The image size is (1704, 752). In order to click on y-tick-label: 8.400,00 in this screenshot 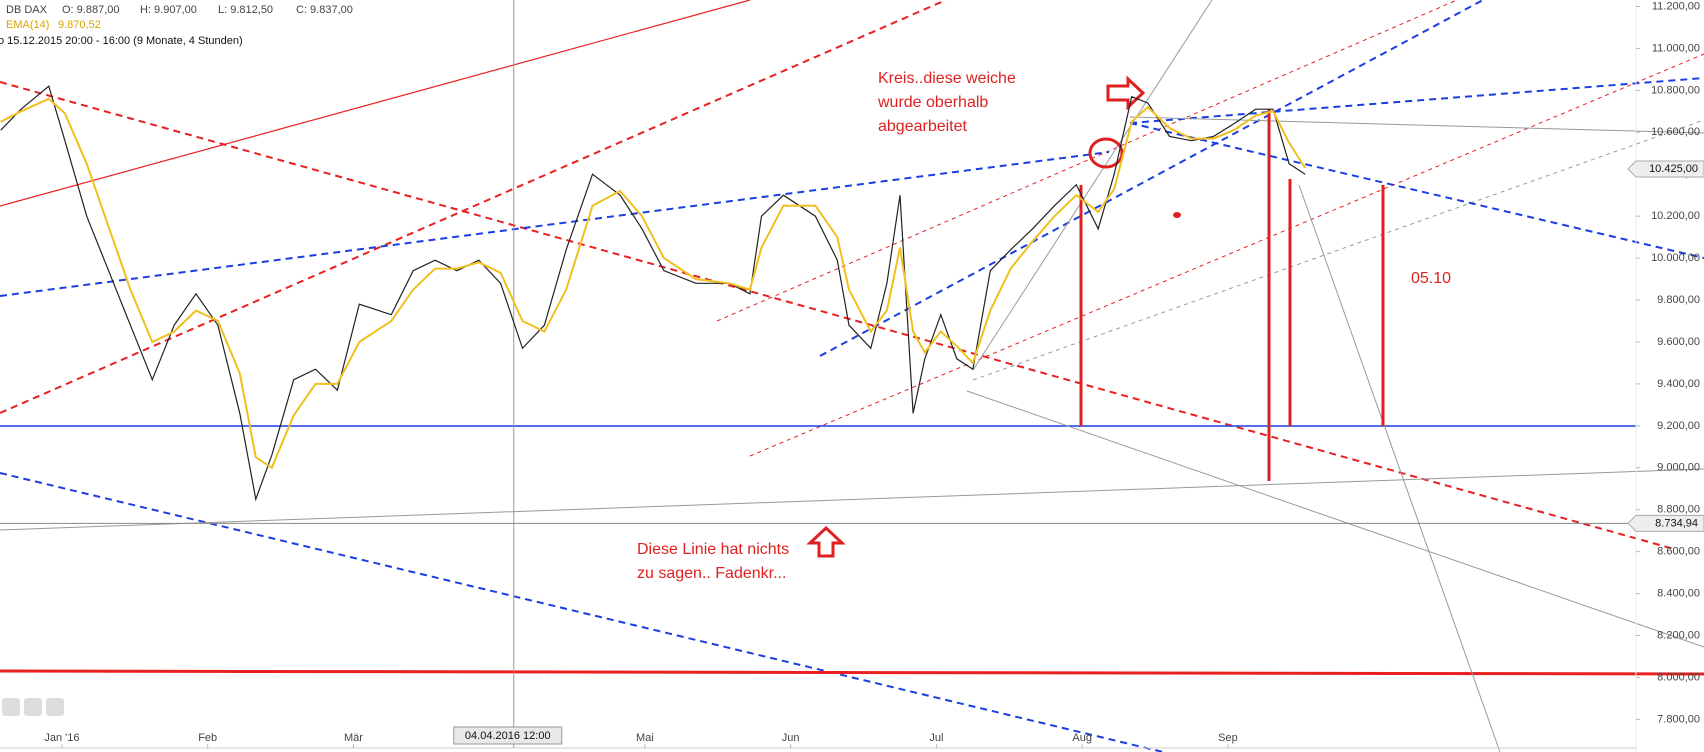, I will do `click(1678, 594)`.